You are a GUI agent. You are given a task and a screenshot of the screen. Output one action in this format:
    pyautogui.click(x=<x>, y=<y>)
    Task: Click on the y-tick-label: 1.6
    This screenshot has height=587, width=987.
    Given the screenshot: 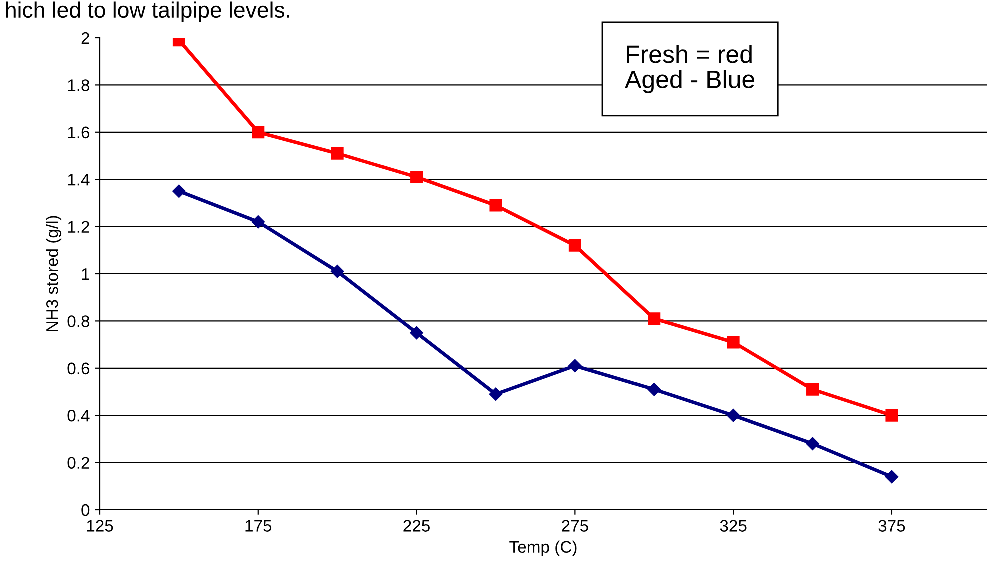 What is the action you would take?
    pyautogui.click(x=79, y=132)
    